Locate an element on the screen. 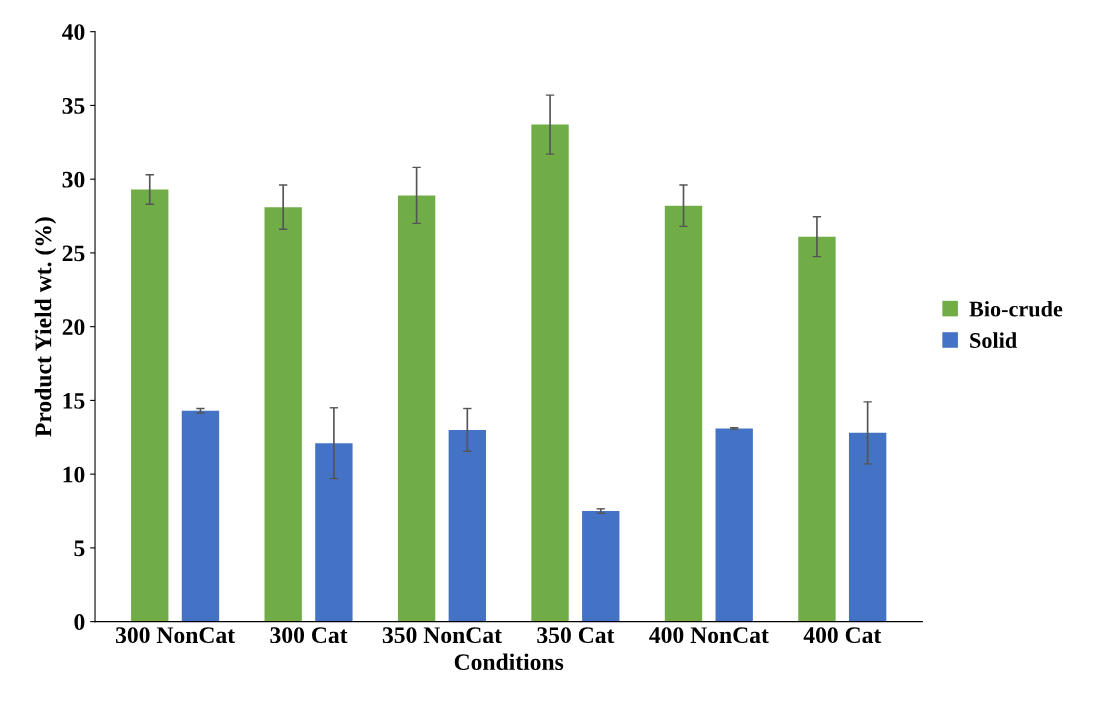  y-tick-label: 35 is located at coordinates (73, 105).